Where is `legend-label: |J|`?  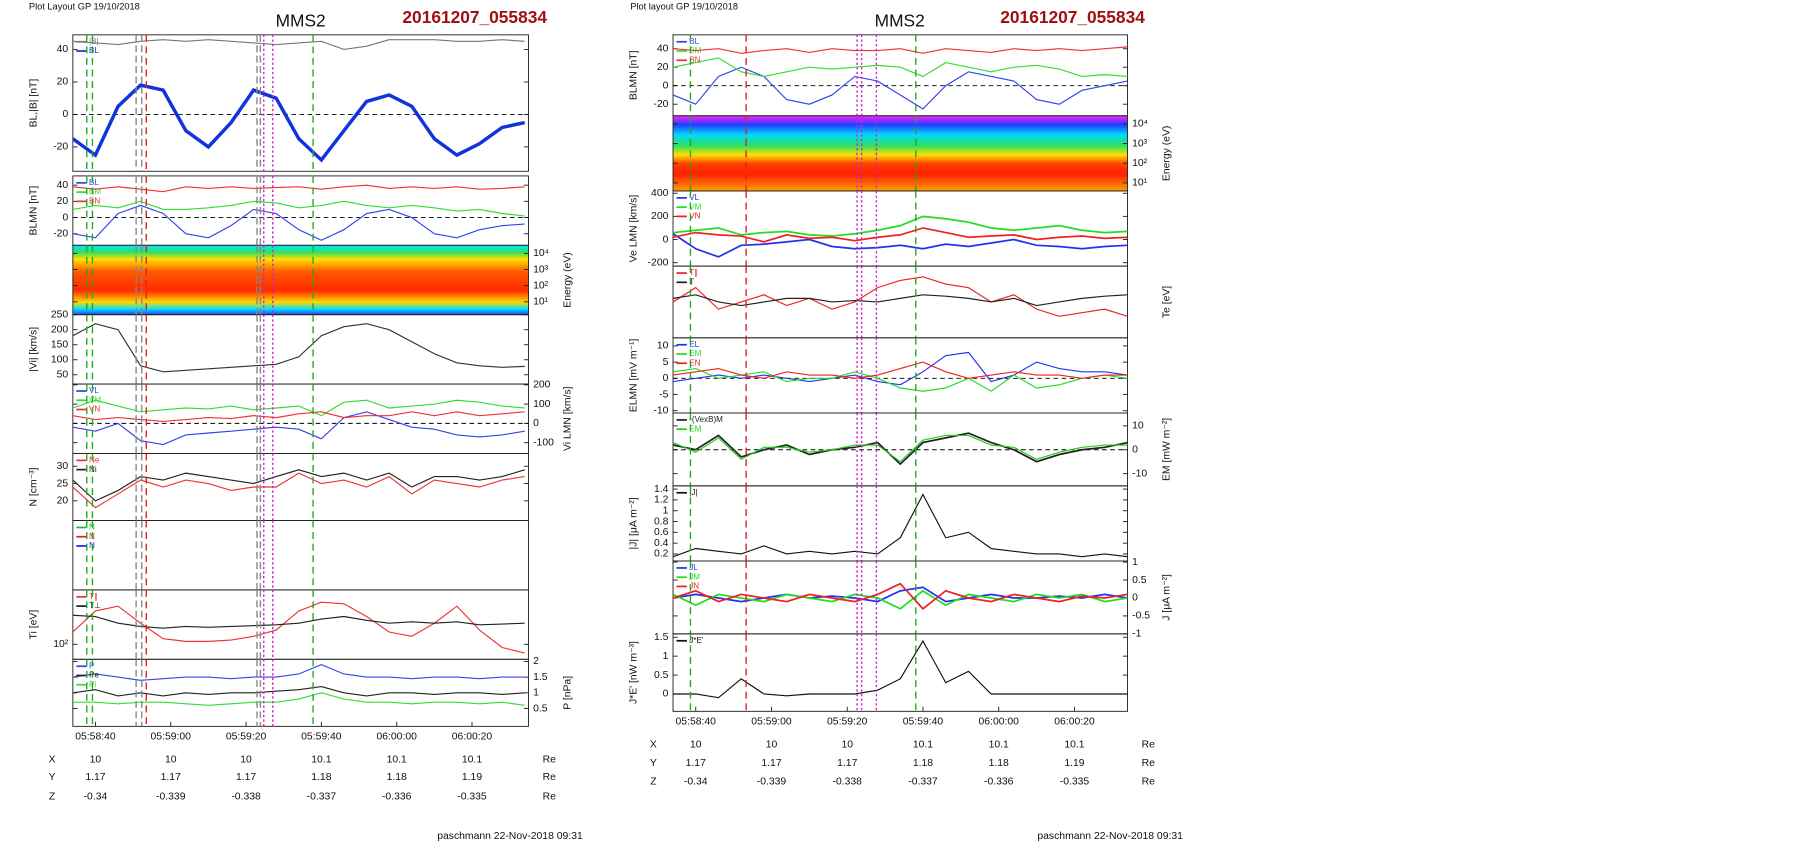
legend-label: |J| is located at coordinates (693, 492).